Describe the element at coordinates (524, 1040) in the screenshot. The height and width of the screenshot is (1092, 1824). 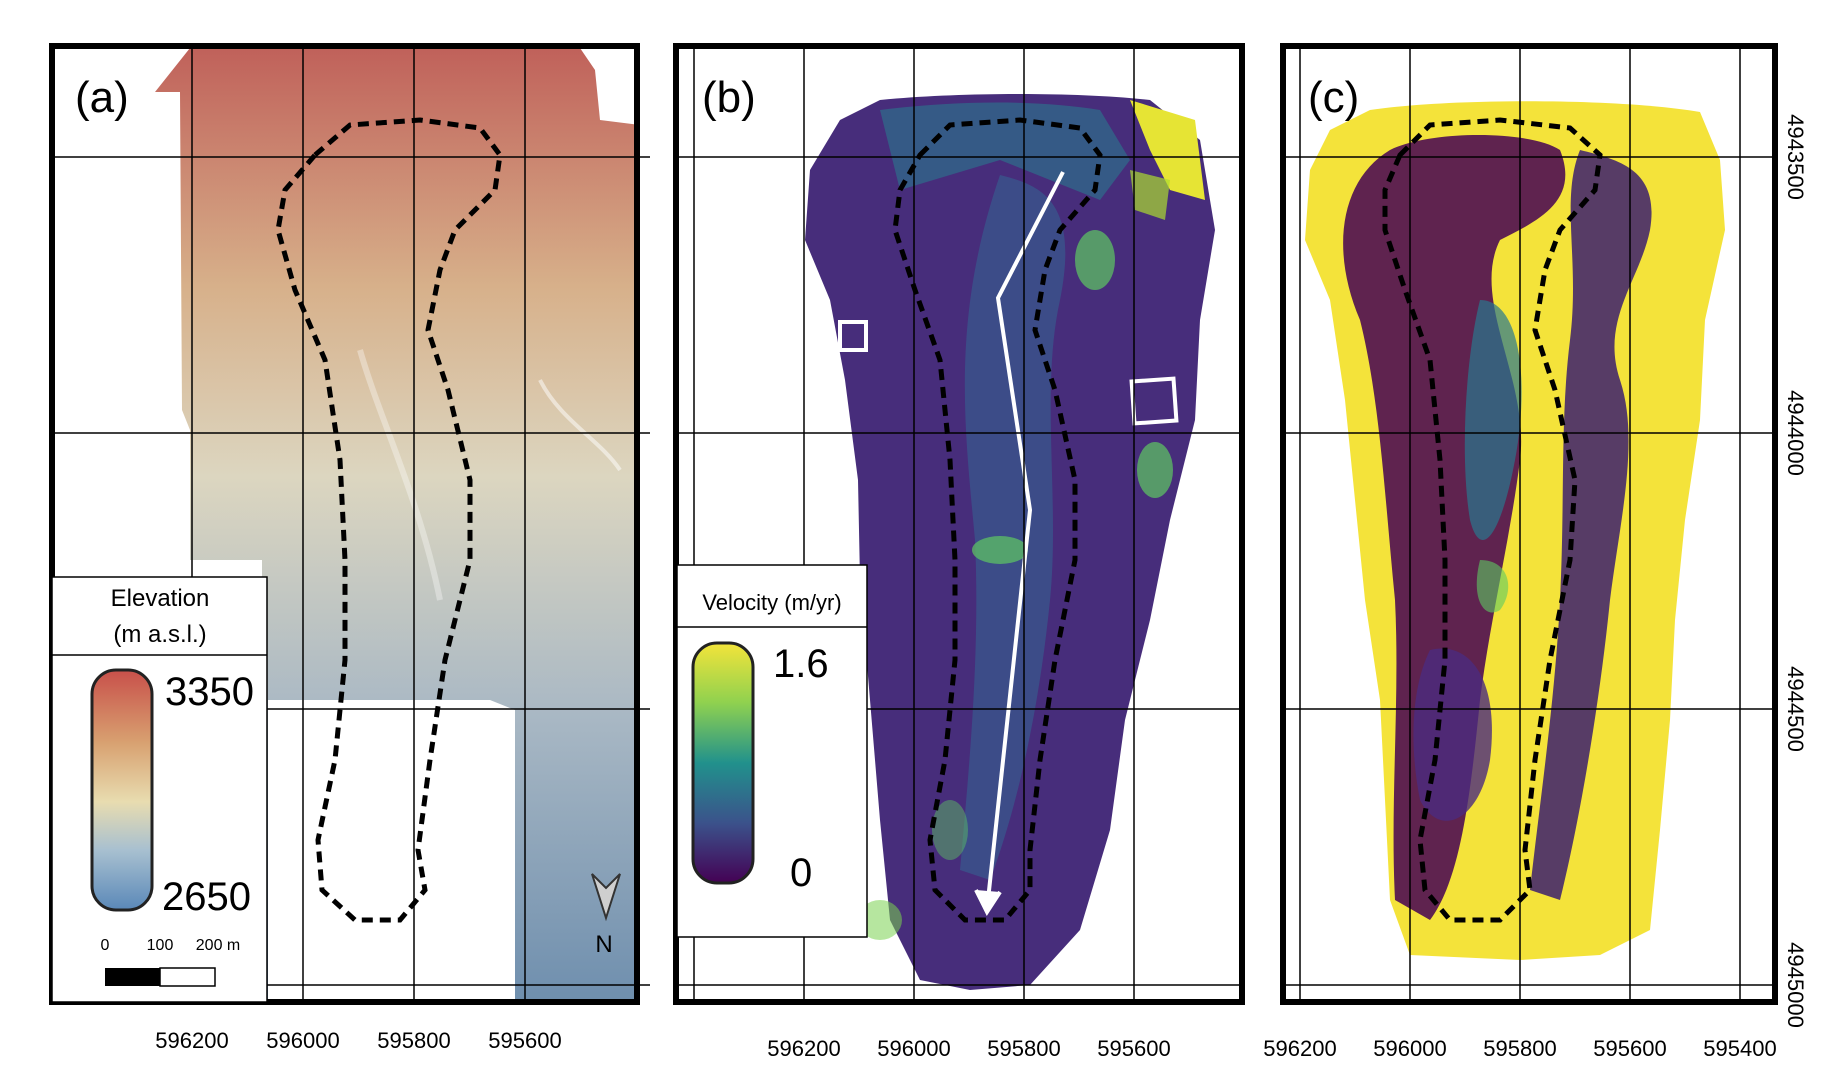
I see `x-tick-a-3: 595600` at that location.